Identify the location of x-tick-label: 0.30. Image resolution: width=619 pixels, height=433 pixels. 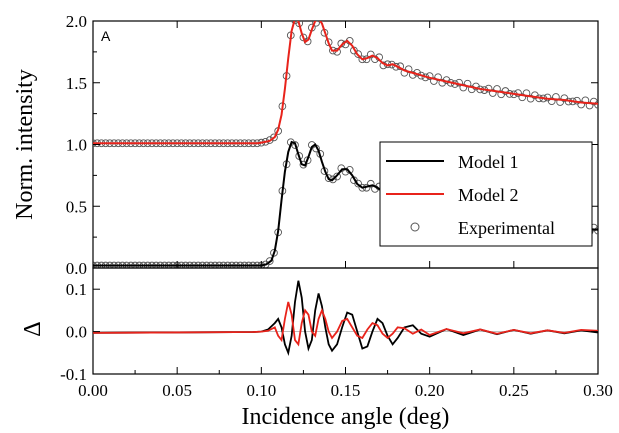
(598, 390).